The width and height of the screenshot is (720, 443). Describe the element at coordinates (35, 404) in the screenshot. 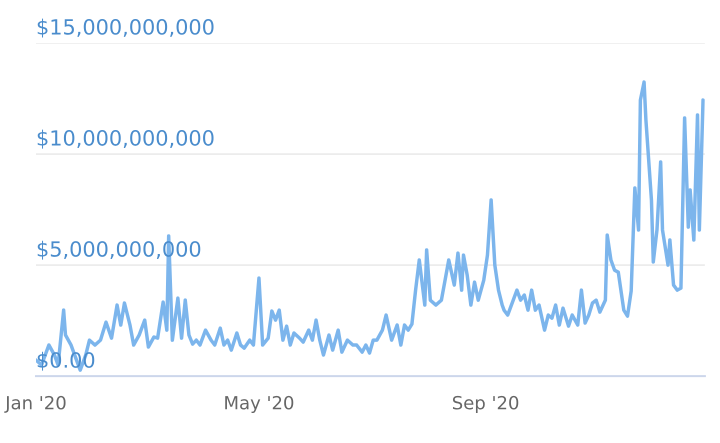

I see `x-tick-label: Jan '20` at that location.